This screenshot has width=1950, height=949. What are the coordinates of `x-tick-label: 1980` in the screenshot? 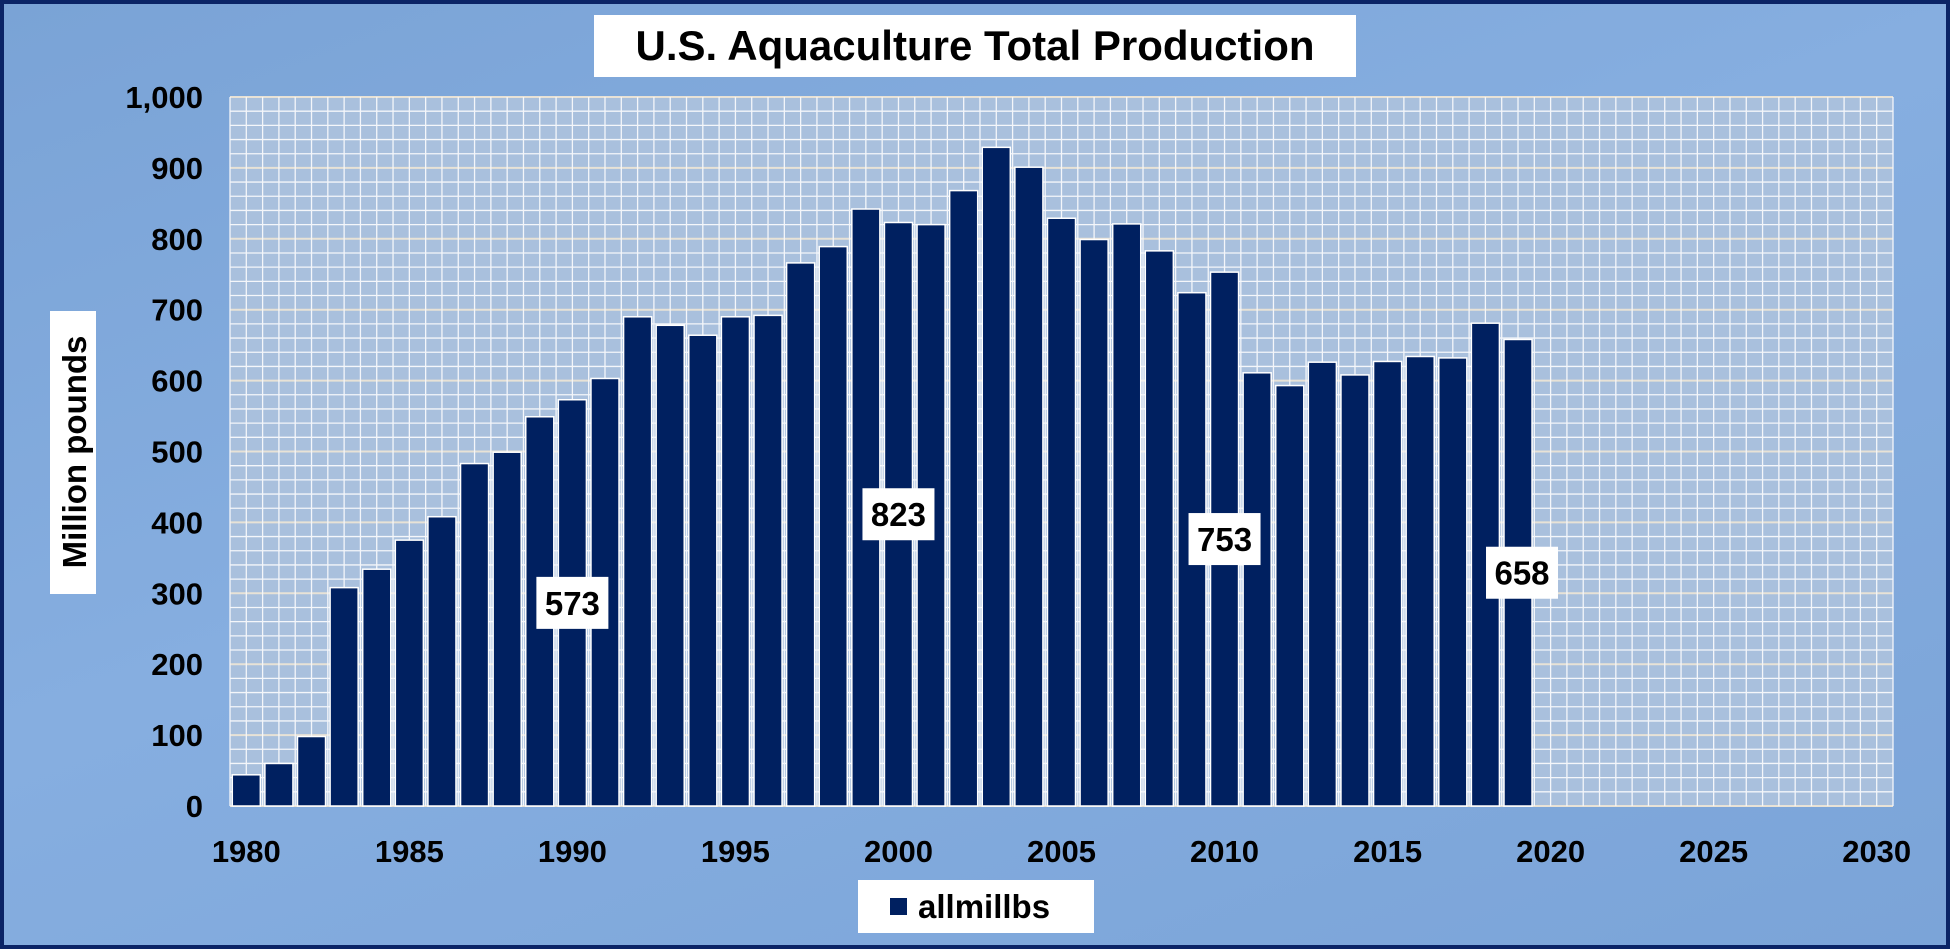 It's located at (246, 851).